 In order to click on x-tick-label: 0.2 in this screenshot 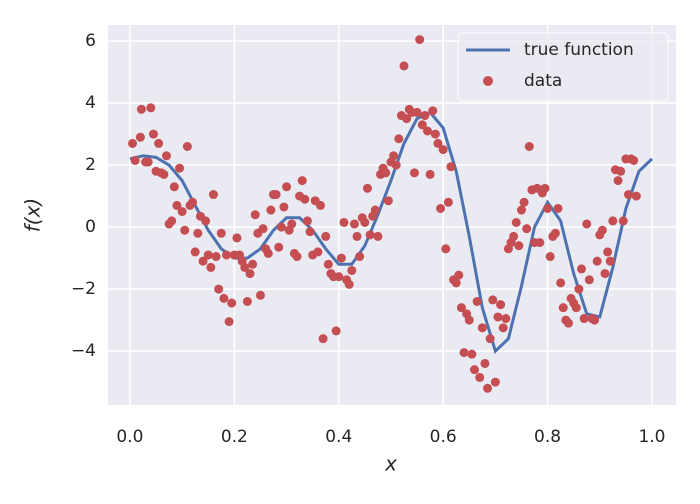, I will do `click(234, 437)`.